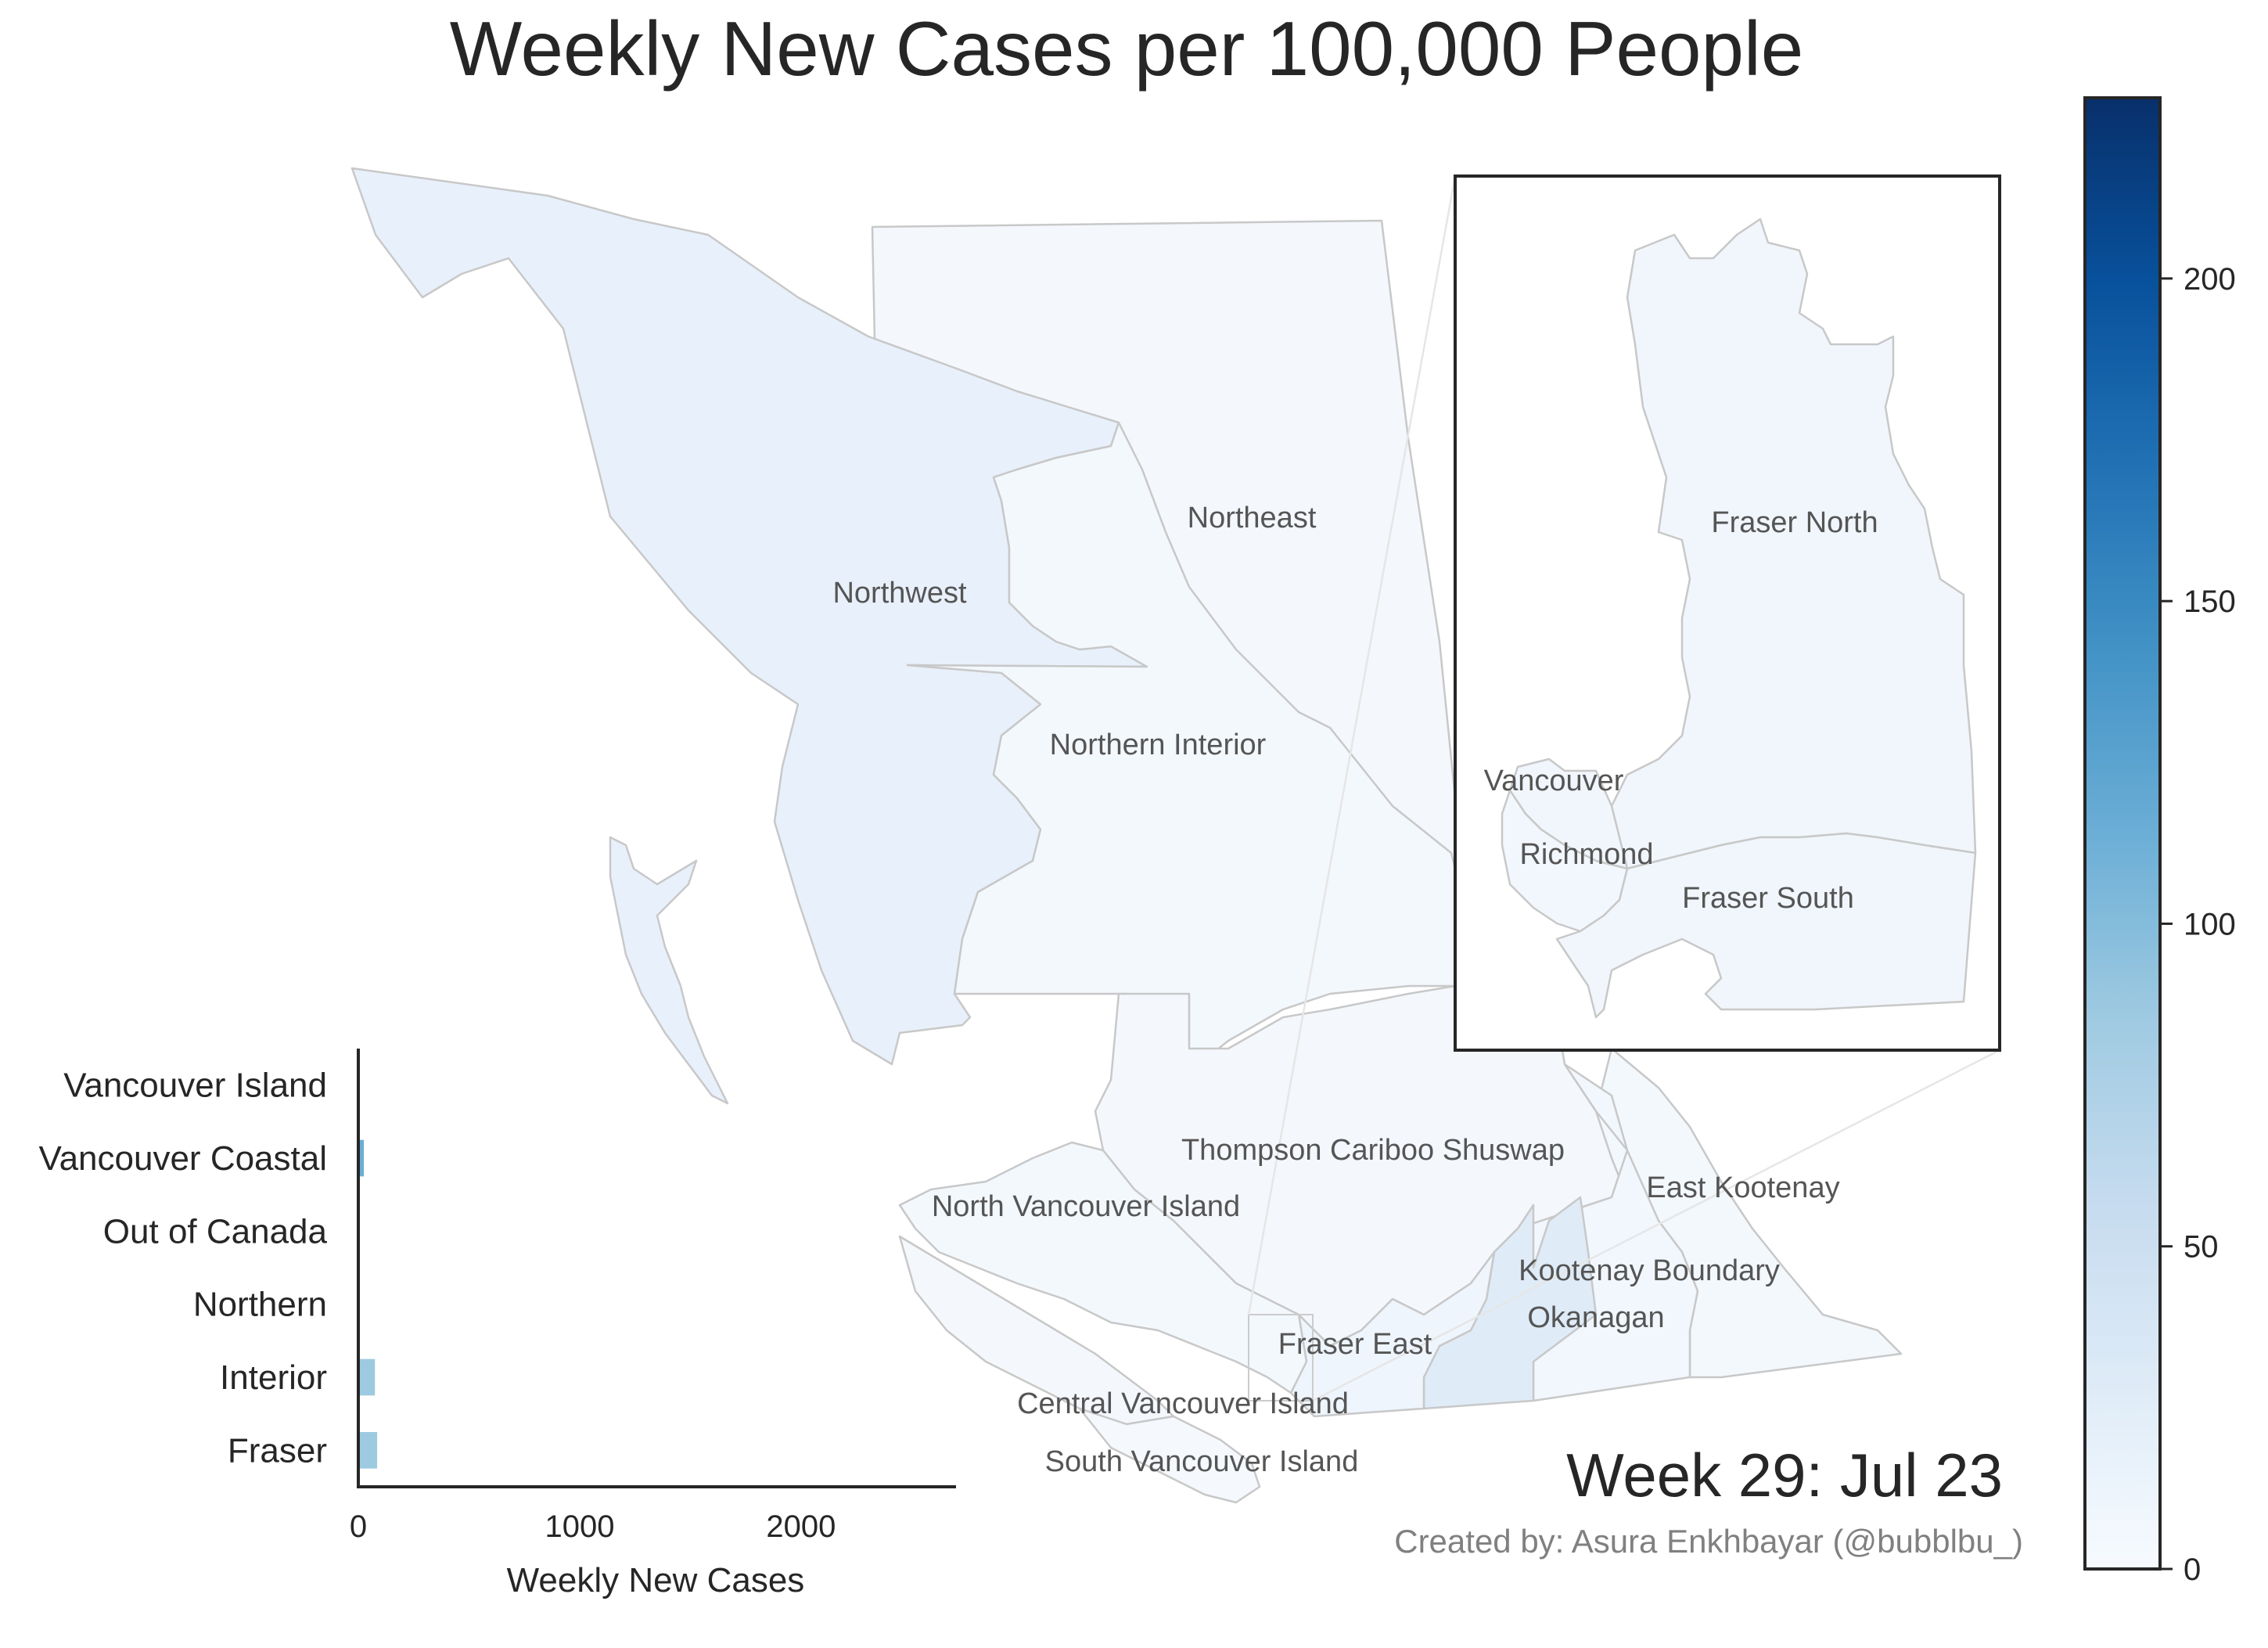 The width and height of the screenshot is (2268, 1648). I want to click on region-south-vancouver-island, so click(1169, 1456).